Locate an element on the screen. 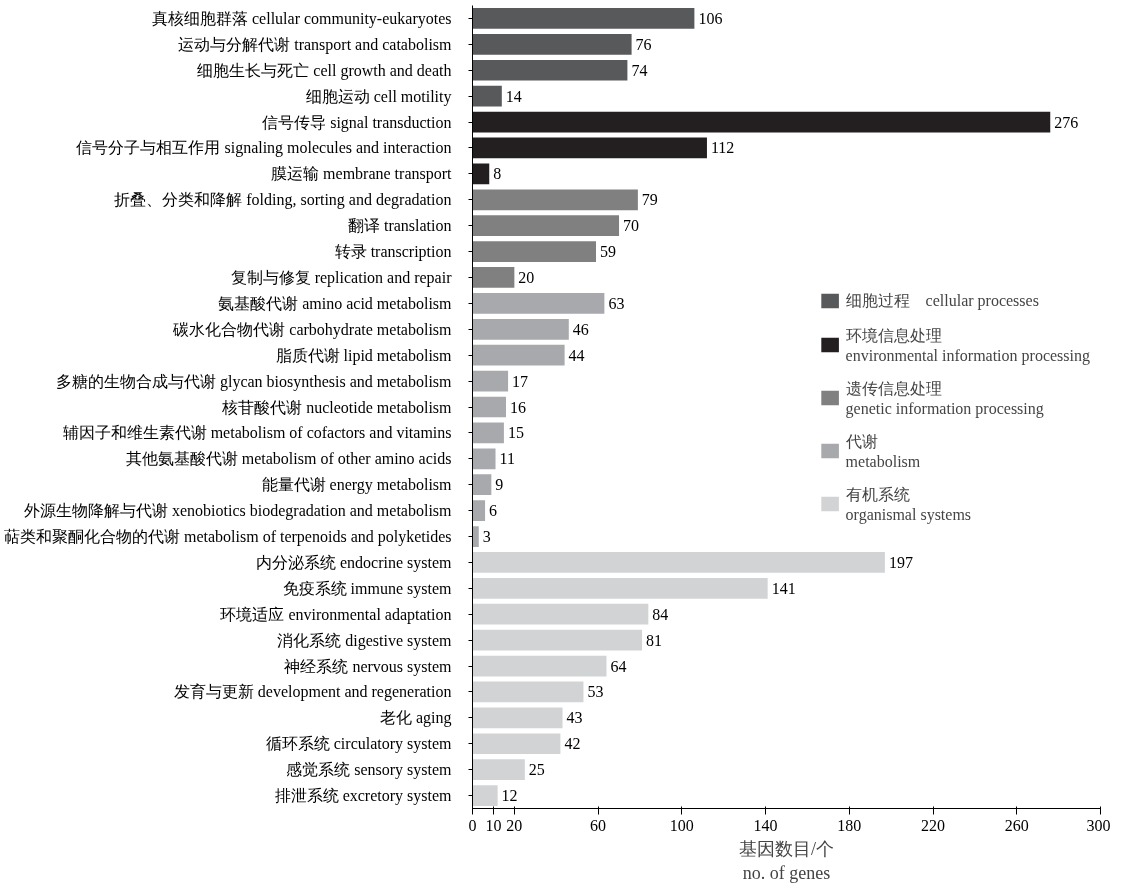 The width and height of the screenshot is (1123, 896). data-label: 106 is located at coordinates (710, 18).